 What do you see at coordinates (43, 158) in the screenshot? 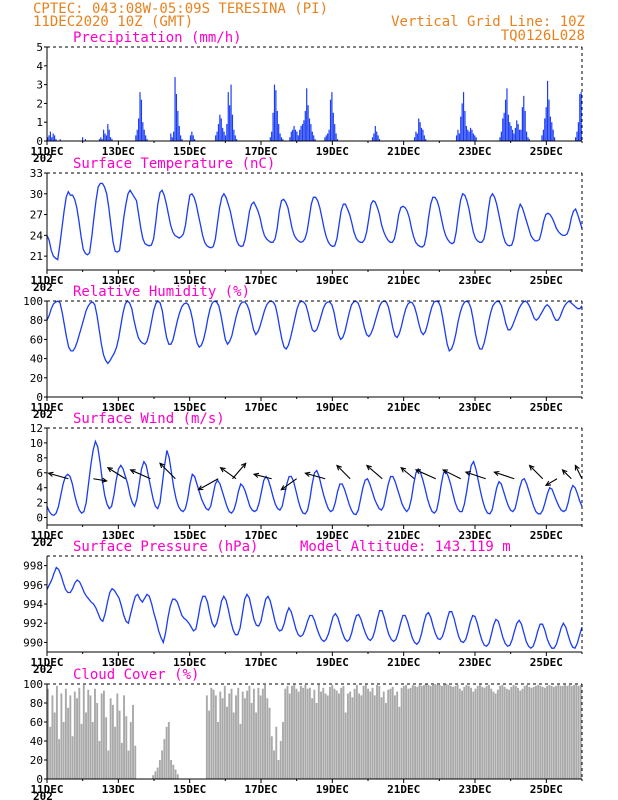
I see `precipitation-year-label: 202` at bounding box center [43, 158].